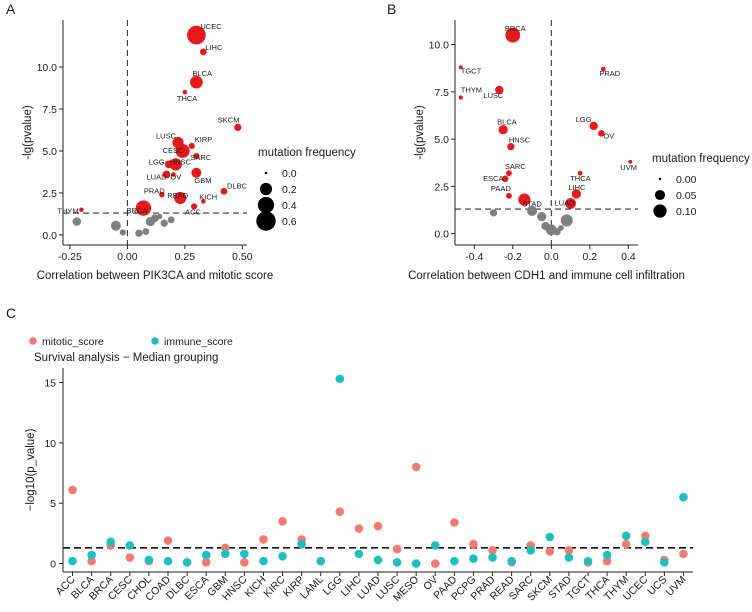  Describe the element at coordinates (590, 257) in the screenshot. I see `x-tick-label: 0.2` at that location.